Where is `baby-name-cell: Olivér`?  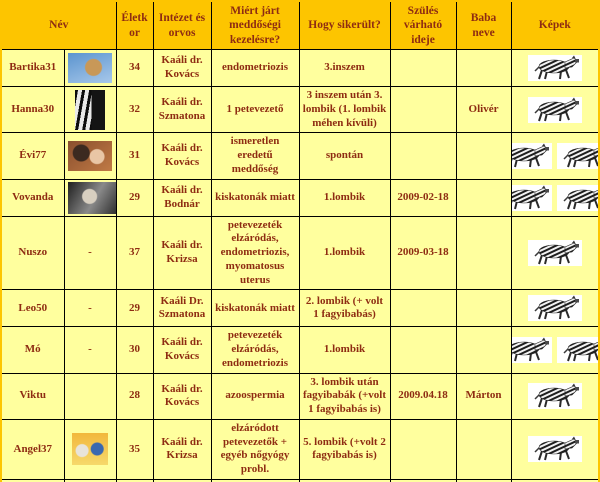
baby-name-cell: Olivér is located at coordinates (483, 110).